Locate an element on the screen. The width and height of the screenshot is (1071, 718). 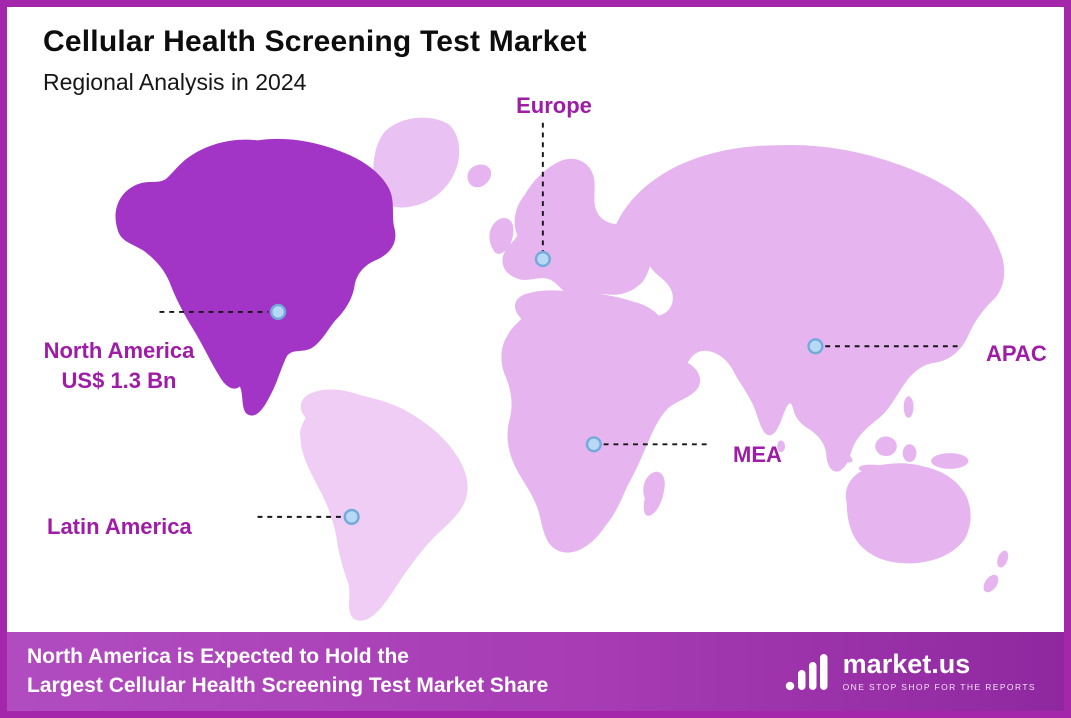
region-name: MEA is located at coordinates (757, 454).